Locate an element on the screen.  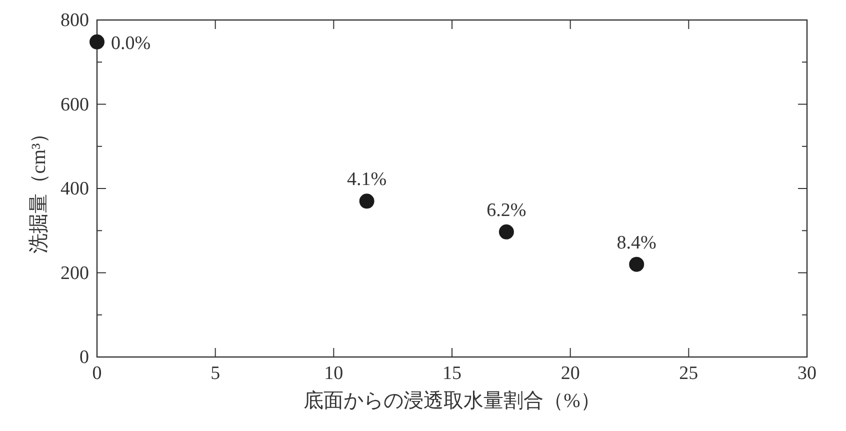
annotation: 0.0% is located at coordinates (131, 43).